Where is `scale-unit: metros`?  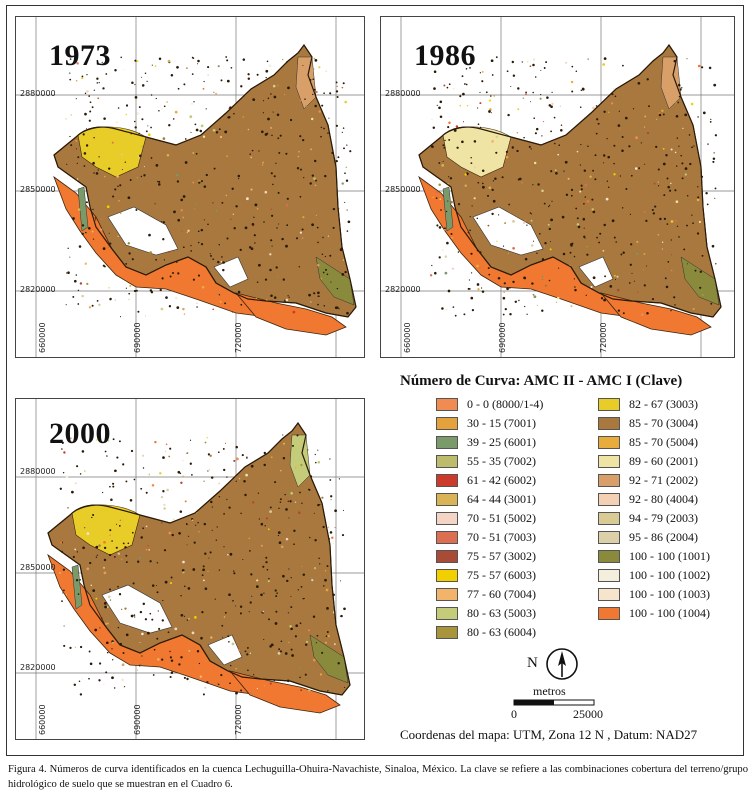
scale-unit: metros is located at coordinates (549, 691).